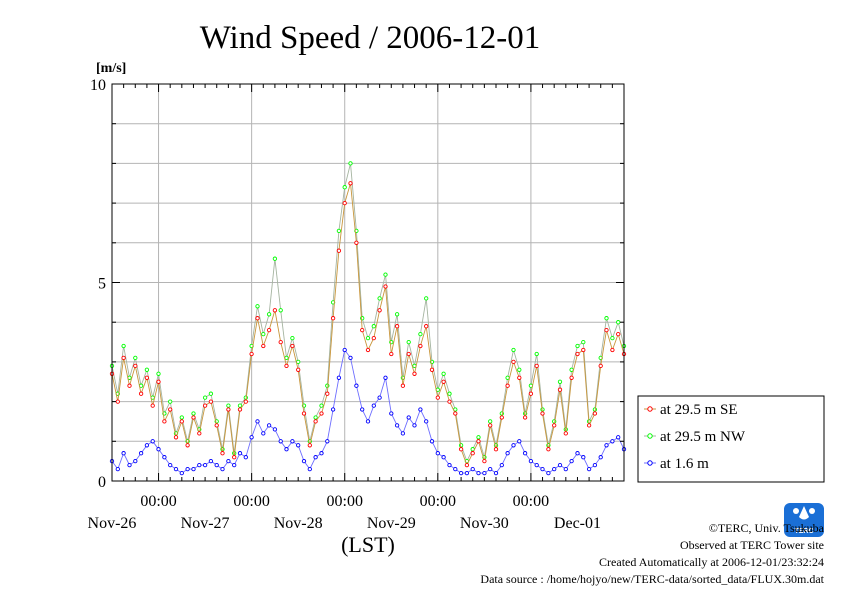 The width and height of the screenshot is (842, 595). Describe the element at coordinates (731, 439) in the screenshot. I see `legend-box` at that location.